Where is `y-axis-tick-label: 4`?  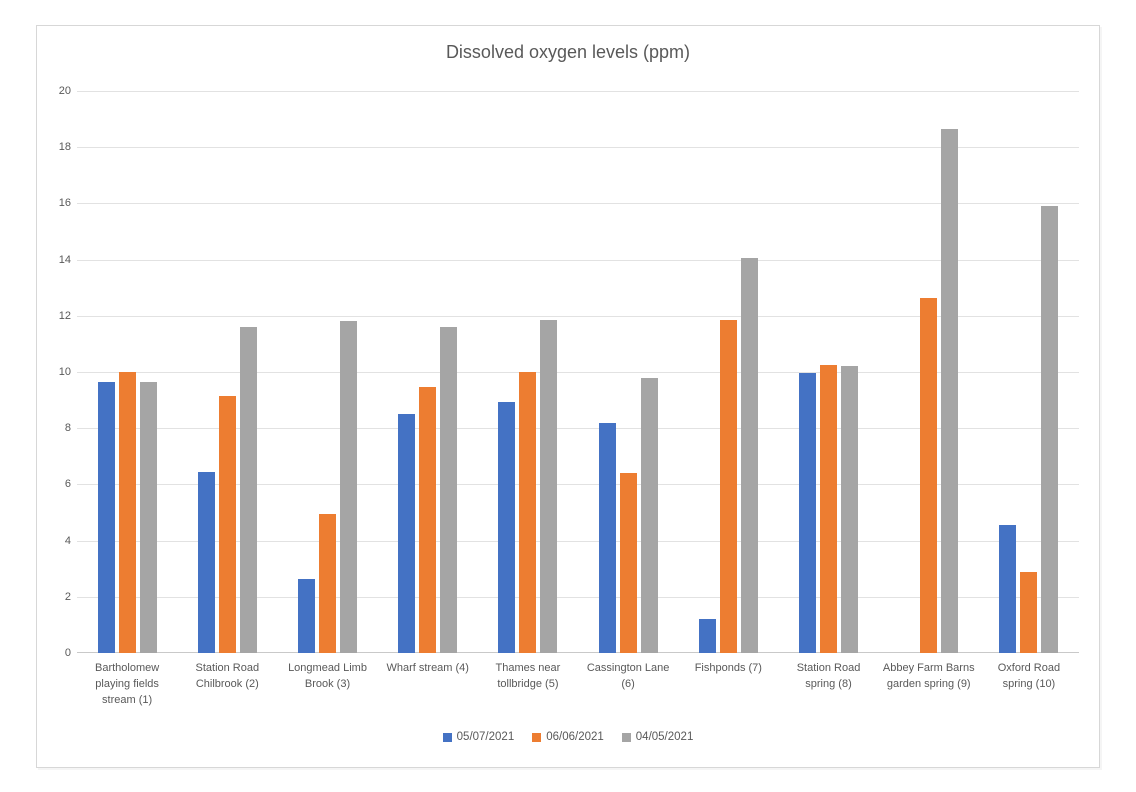 y-axis-tick-label: 4 is located at coordinates (67, 540).